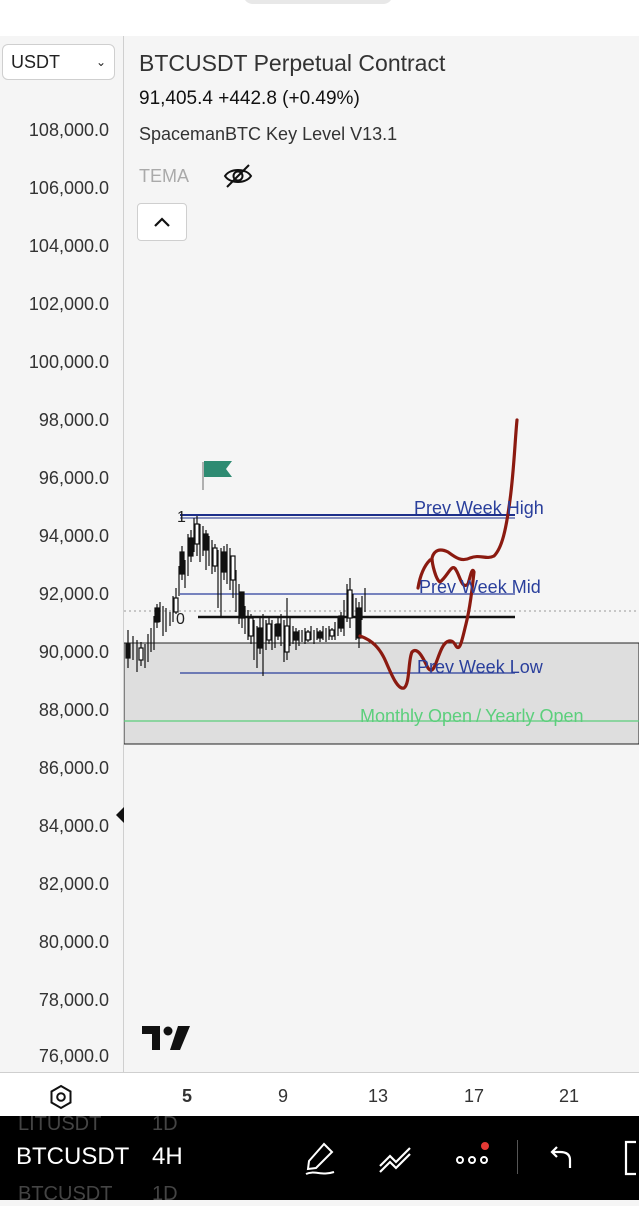  Describe the element at coordinates (65, 1194) in the screenshot. I see `picker-next-symbol: BTCUSDT` at that location.